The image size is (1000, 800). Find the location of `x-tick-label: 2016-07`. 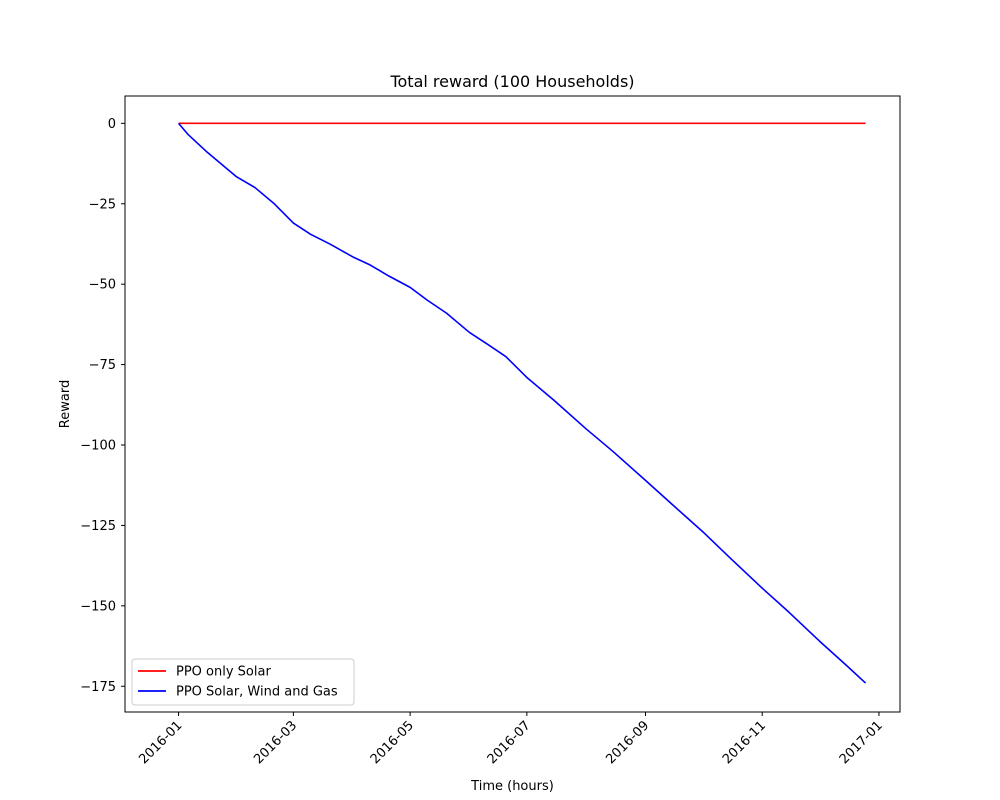

x-tick-label: 2016-07 is located at coordinates (509, 742).